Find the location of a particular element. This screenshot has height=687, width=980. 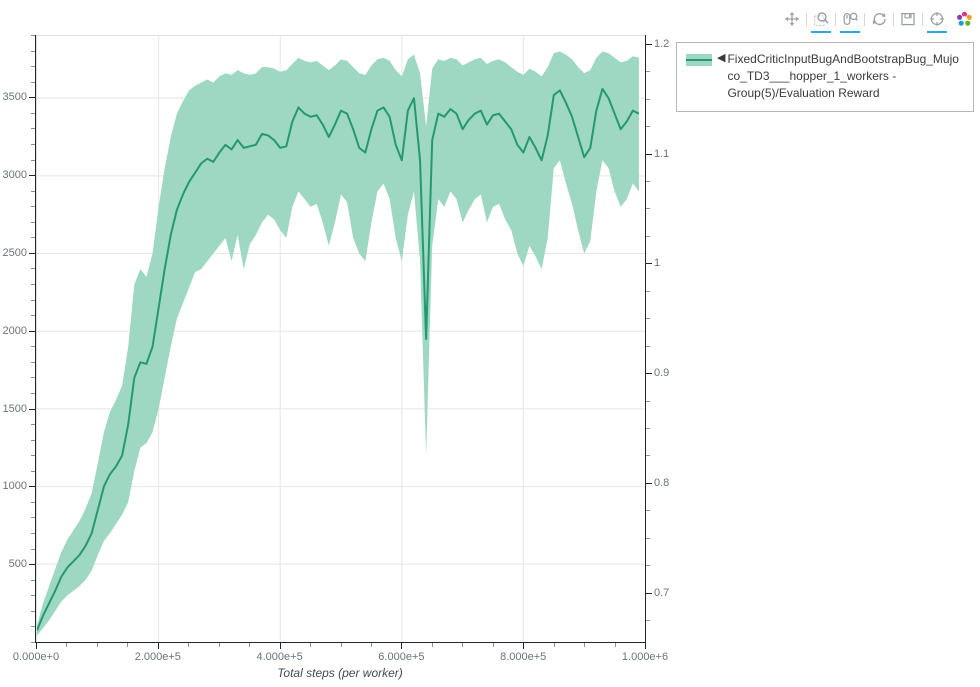

hover-crosshair-icon is located at coordinates (937, 19).